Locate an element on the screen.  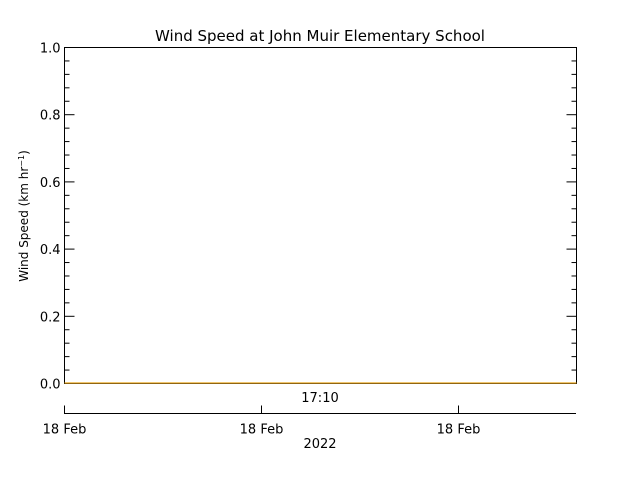
year-label: 2022 is located at coordinates (319, 444).